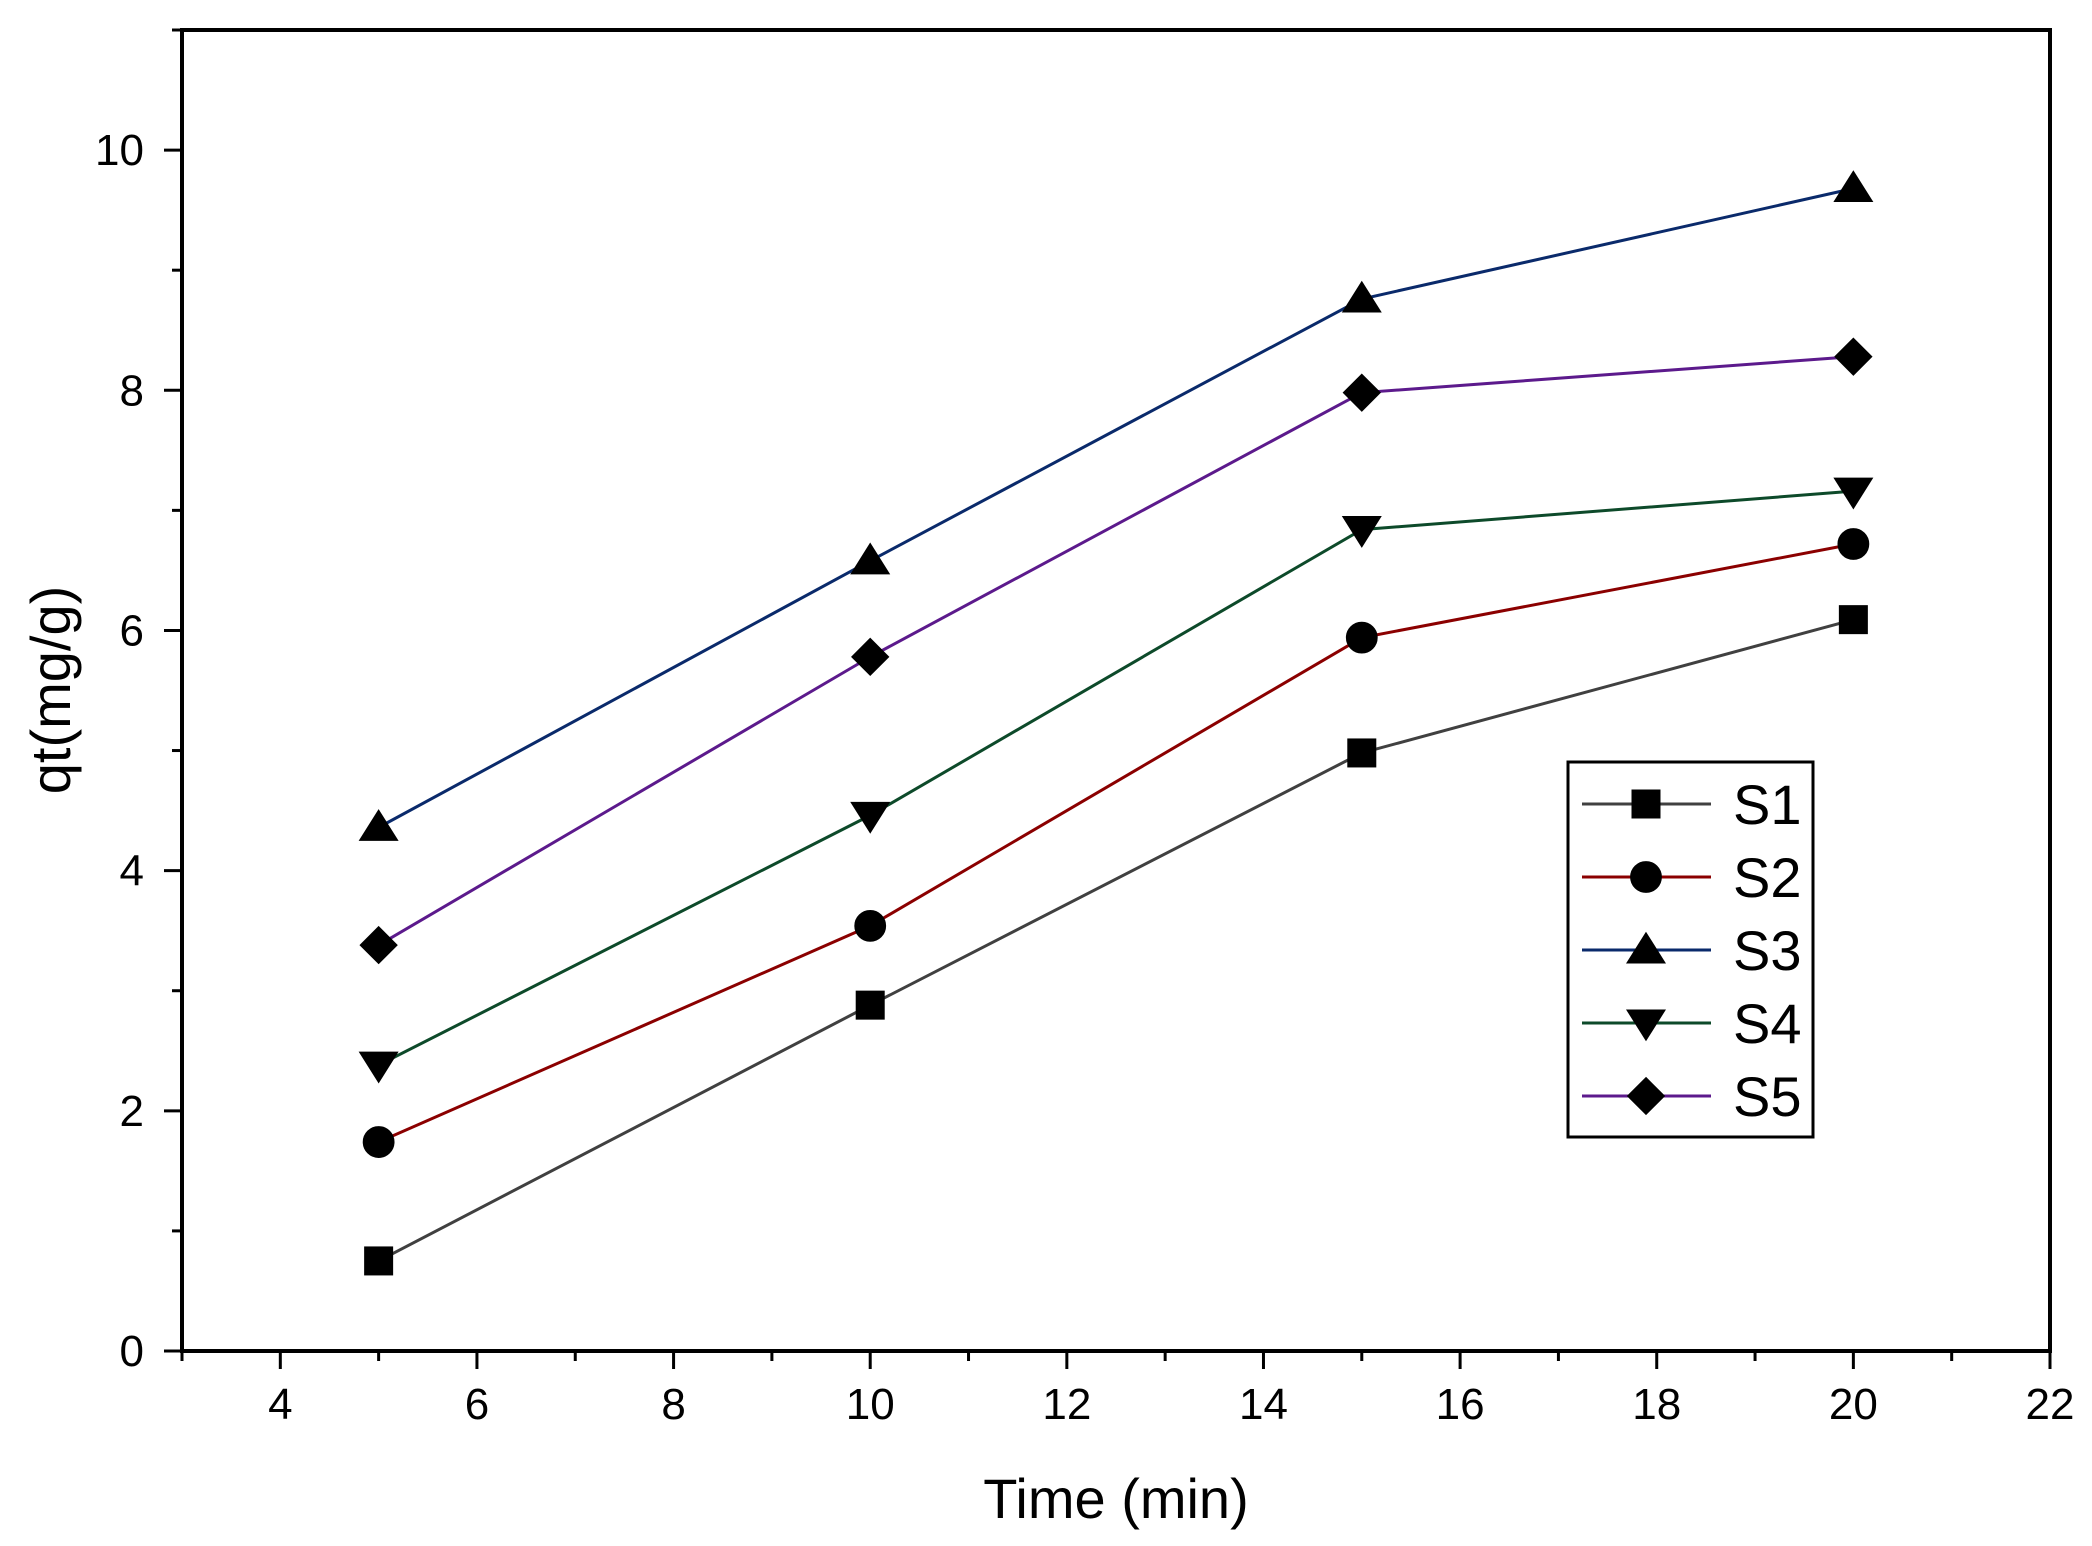  Describe the element at coordinates (477, 1404) in the screenshot. I see `x-tick-label: 6` at that location.